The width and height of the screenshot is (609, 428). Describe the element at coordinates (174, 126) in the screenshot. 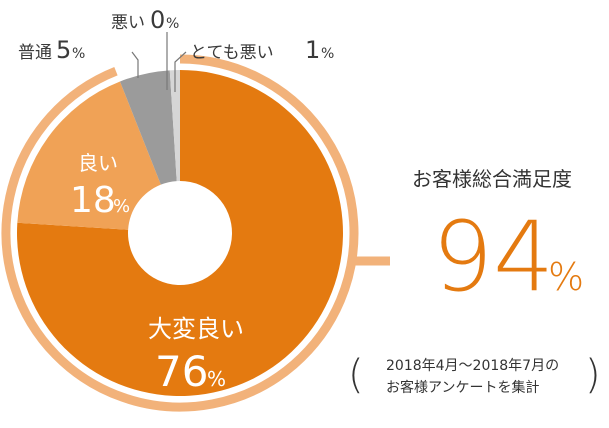

I see `donut-slice-very-bad` at that location.